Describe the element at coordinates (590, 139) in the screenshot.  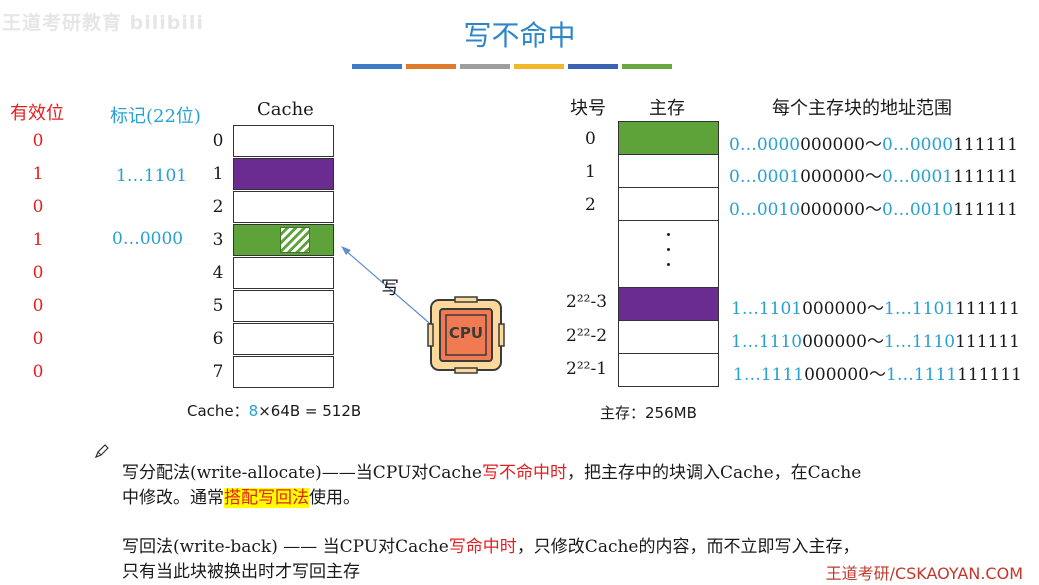
I see `memory-block-number: 0` at that location.